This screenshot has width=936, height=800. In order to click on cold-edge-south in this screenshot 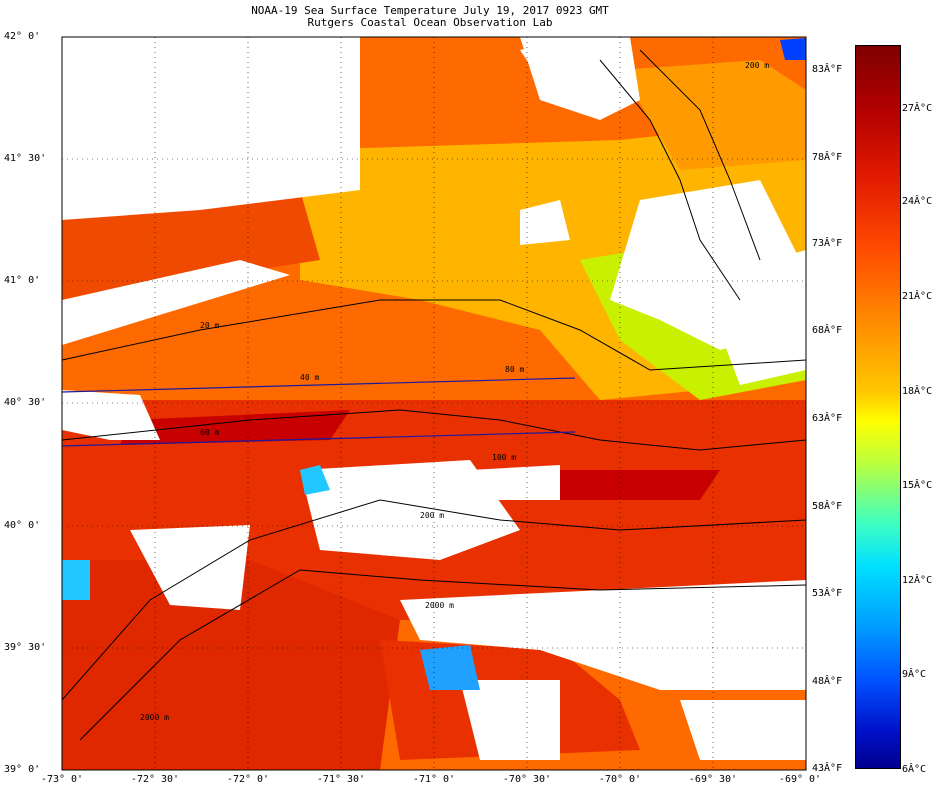, I will do `click(450, 667)`.